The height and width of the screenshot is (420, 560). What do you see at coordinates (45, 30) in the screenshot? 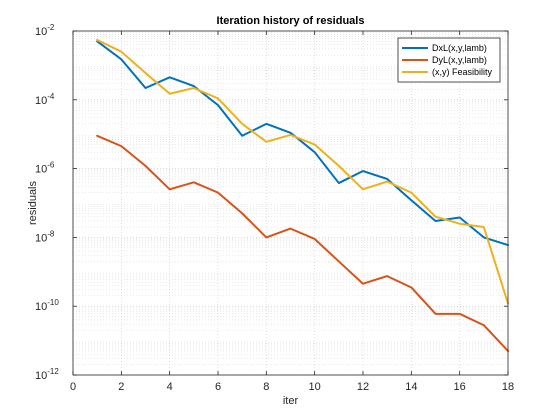
I see `y-tick-label: 10⁻²` at bounding box center [45, 30].